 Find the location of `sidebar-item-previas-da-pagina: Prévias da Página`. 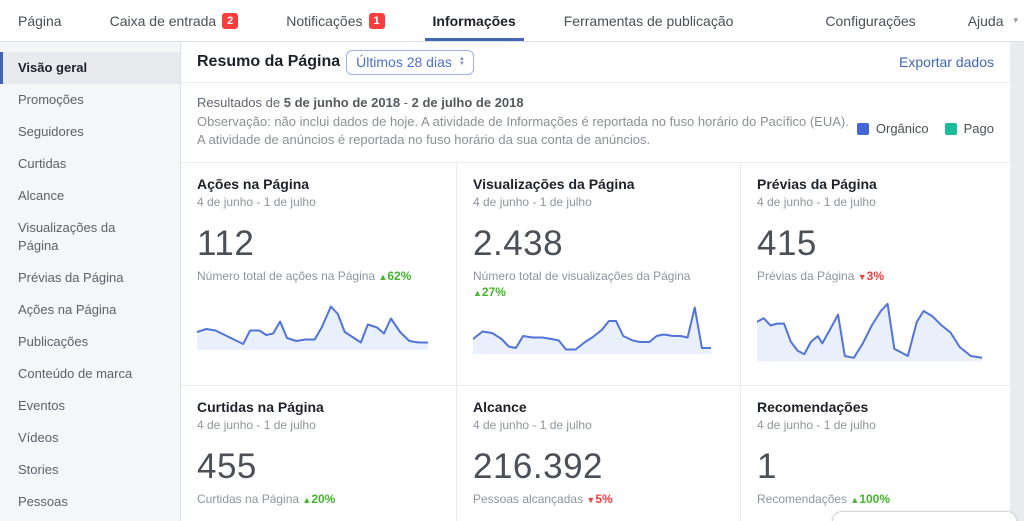

sidebar-item-previas-da-pagina: Prévias da Página is located at coordinates (71, 277).